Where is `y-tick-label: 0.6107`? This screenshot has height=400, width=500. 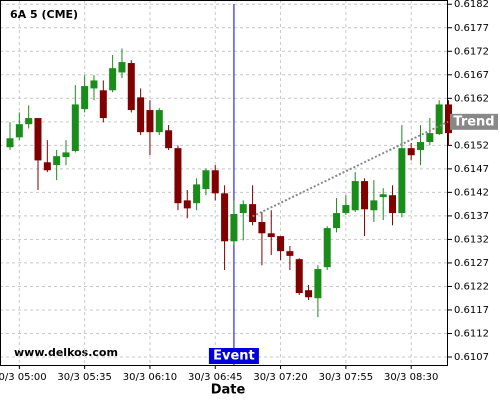 y-tick-label: 0.6107 is located at coordinates (471, 357).